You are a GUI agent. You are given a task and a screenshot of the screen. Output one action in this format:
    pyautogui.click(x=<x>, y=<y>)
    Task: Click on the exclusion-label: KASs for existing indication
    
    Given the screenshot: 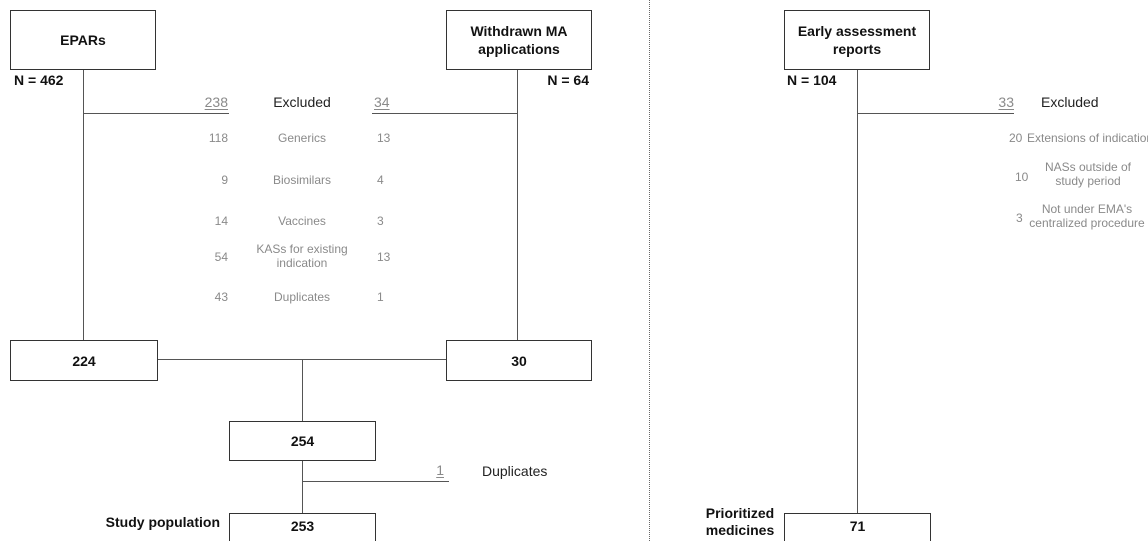 What is the action you would take?
    pyautogui.click(x=302, y=256)
    